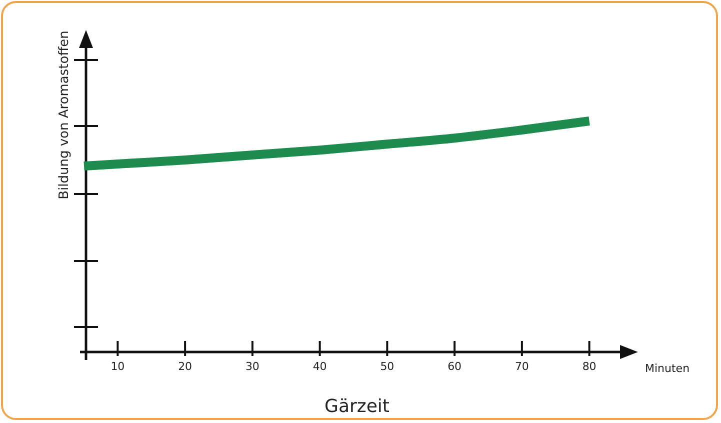 This screenshot has height=423, width=721. What do you see at coordinates (357, 406) in the screenshot?
I see `x-axis-title: Gärzeit` at bounding box center [357, 406].